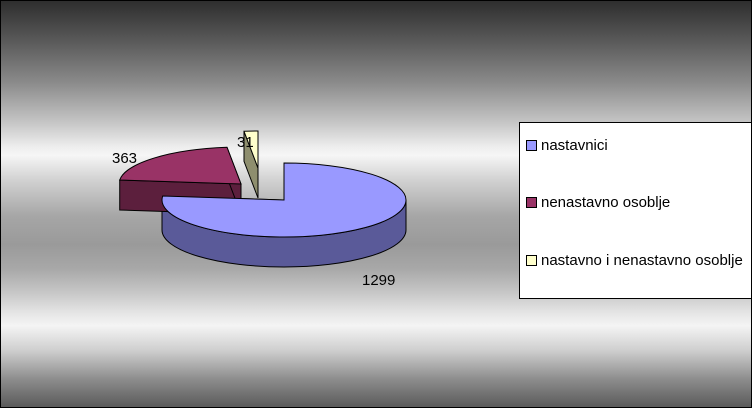 This screenshot has height=408, width=752. What do you see at coordinates (245, 142) in the screenshot?
I see `data-label-nastavno-i-nenastavno-osoblje: 31` at bounding box center [245, 142].